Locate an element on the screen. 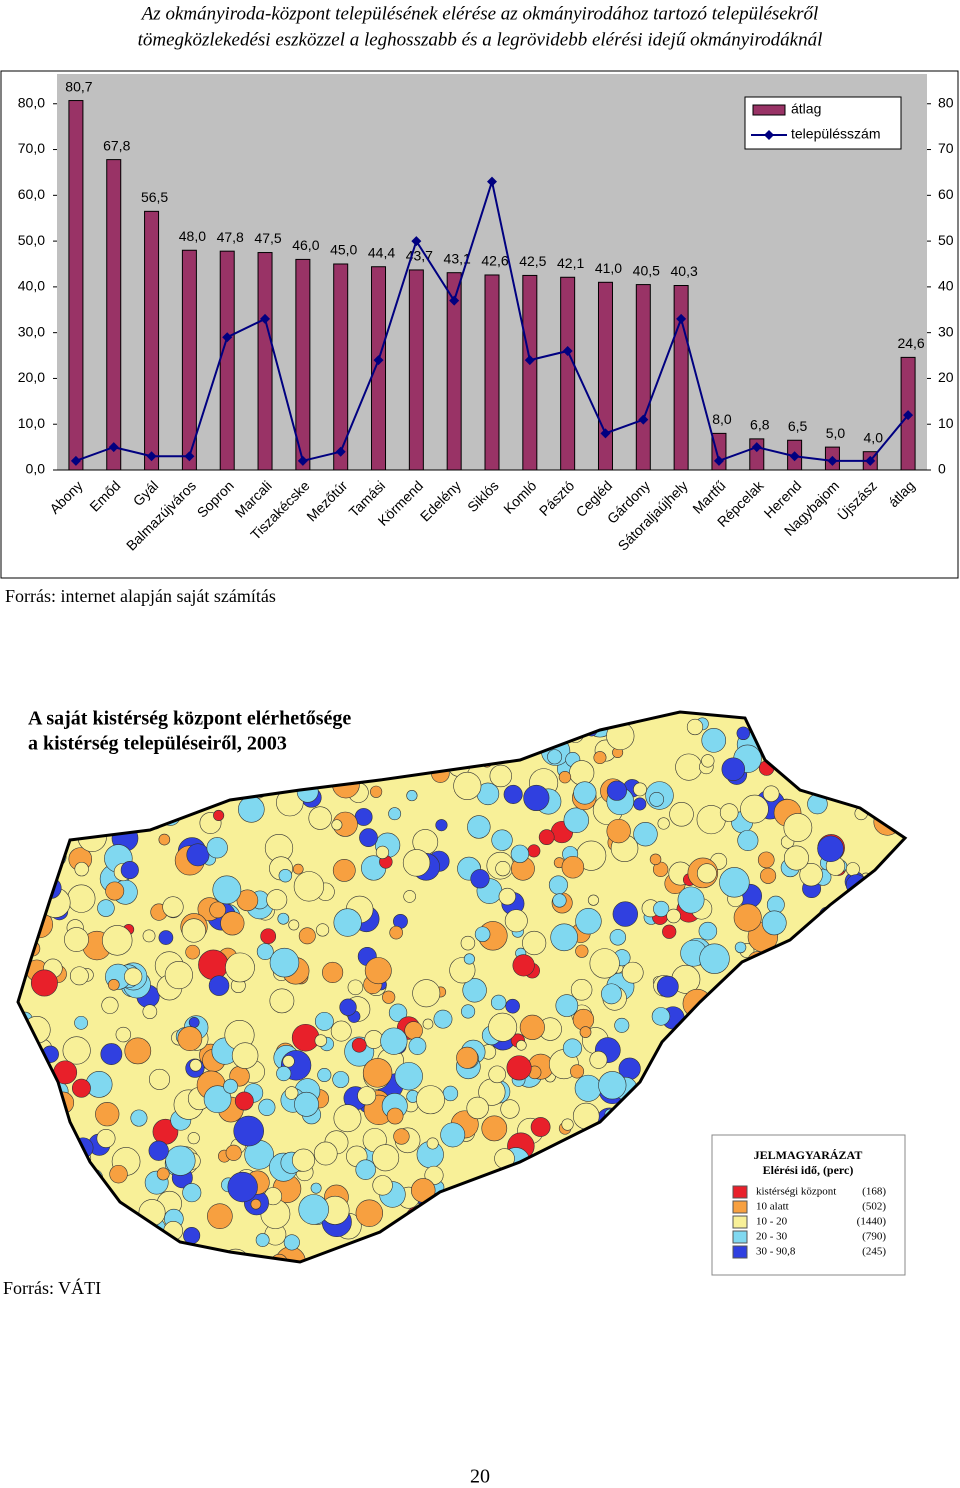  y-tick-label: 20,0 is located at coordinates (31, 377).